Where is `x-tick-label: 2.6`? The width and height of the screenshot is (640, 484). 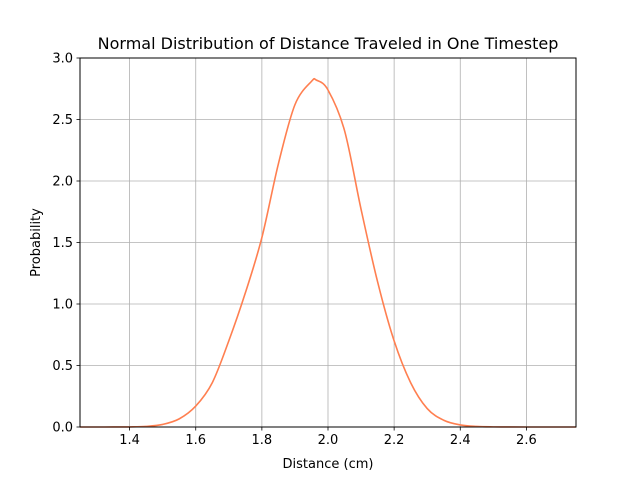
x-tick-label: 2.6 is located at coordinates (526, 440).